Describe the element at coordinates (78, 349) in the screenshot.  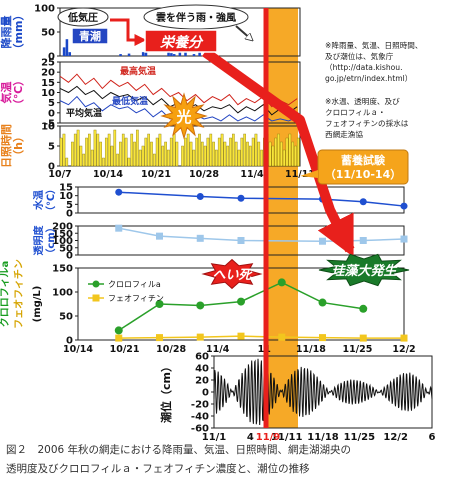
I see `chl-xtick-label: 10/14` at that location.